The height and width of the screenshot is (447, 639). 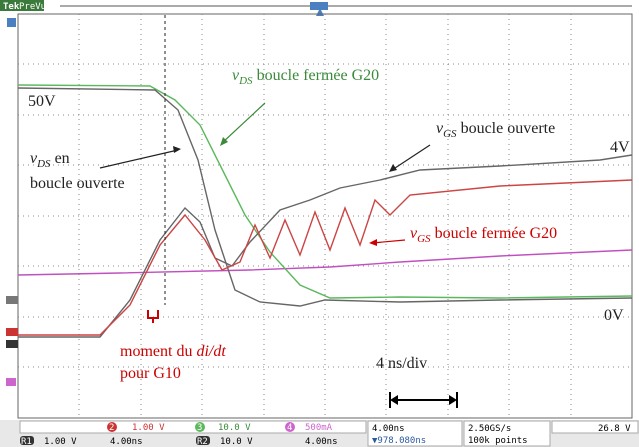 What do you see at coordinates (42, 101) in the screenshot?
I see `level-label: 50V` at bounding box center [42, 101].